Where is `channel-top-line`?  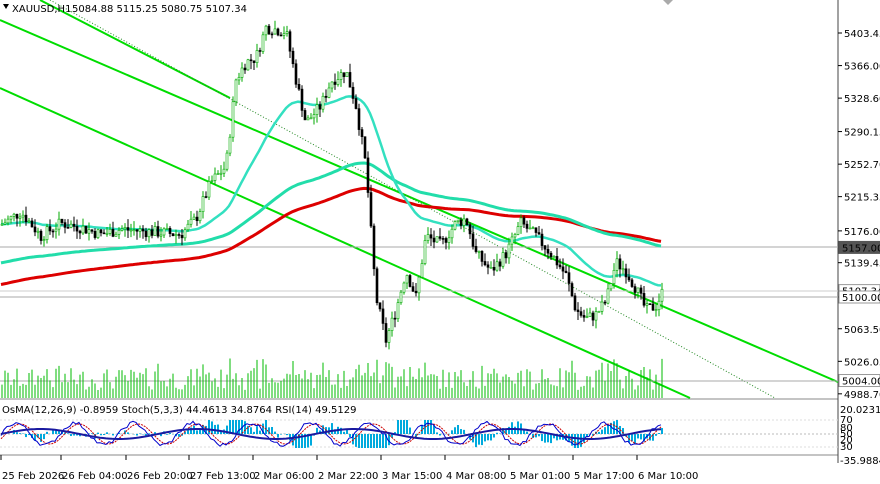
channel-top-line is located at coordinates (135, 49).